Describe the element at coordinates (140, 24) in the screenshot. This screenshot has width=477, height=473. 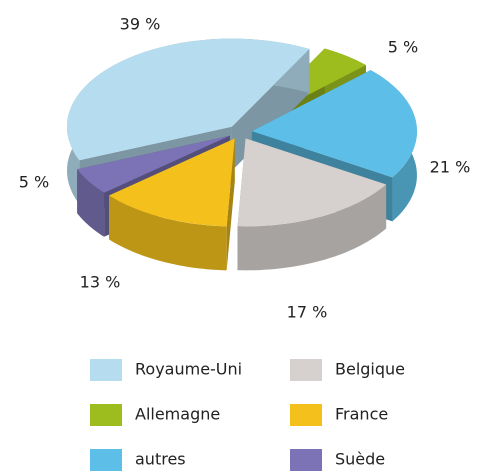
I see `value-label: 39 %` at that location.